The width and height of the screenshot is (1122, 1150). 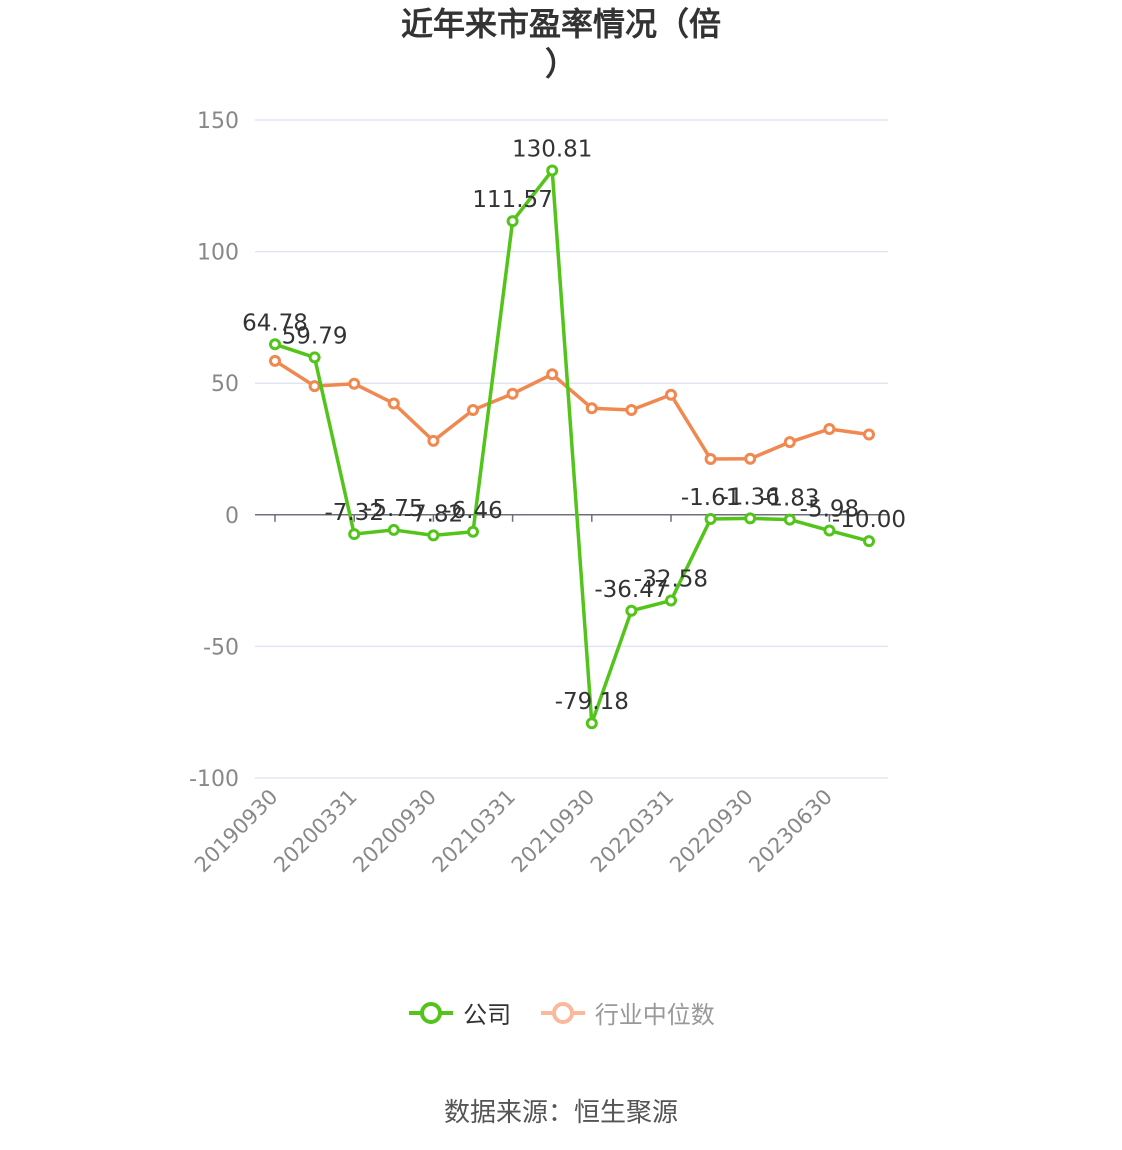 I want to click on legend-item-industry: 行业中位数, so click(x=627, y=1012).